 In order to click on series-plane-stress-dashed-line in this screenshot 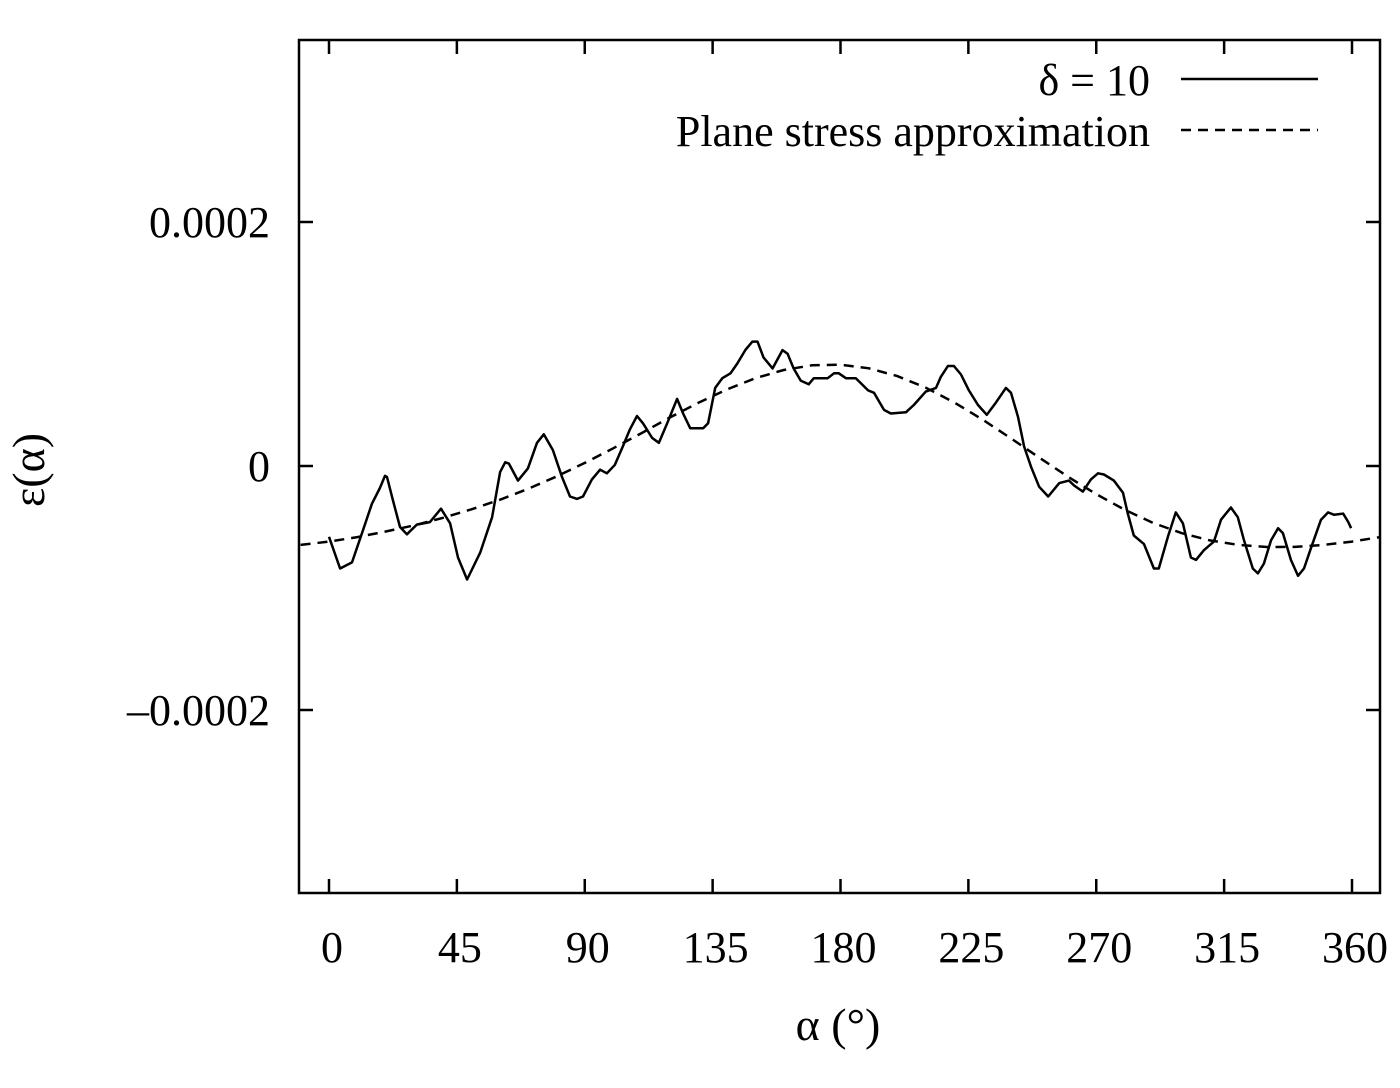, I will do `click(840, 456)`.